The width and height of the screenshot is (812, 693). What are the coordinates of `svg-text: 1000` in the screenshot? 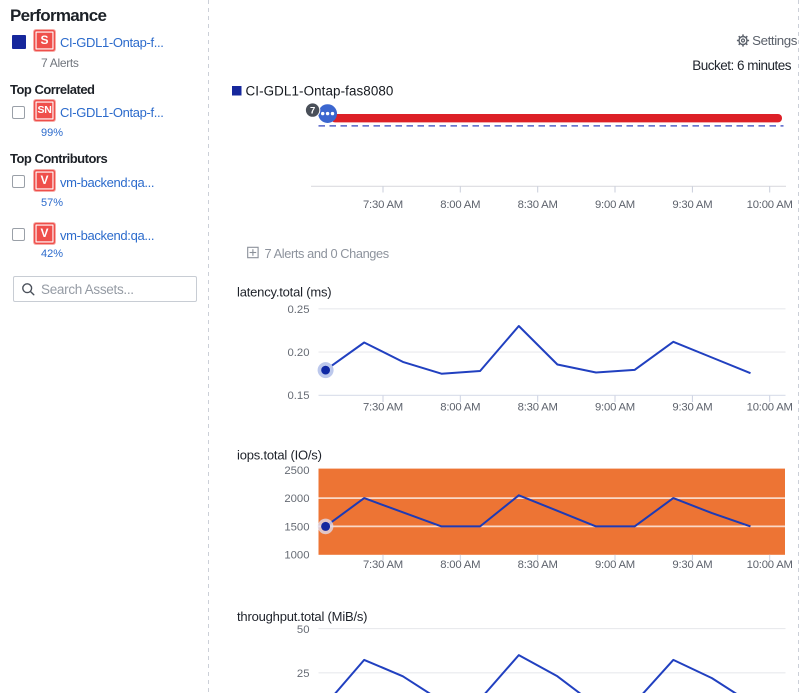 It's located at (296, 555).